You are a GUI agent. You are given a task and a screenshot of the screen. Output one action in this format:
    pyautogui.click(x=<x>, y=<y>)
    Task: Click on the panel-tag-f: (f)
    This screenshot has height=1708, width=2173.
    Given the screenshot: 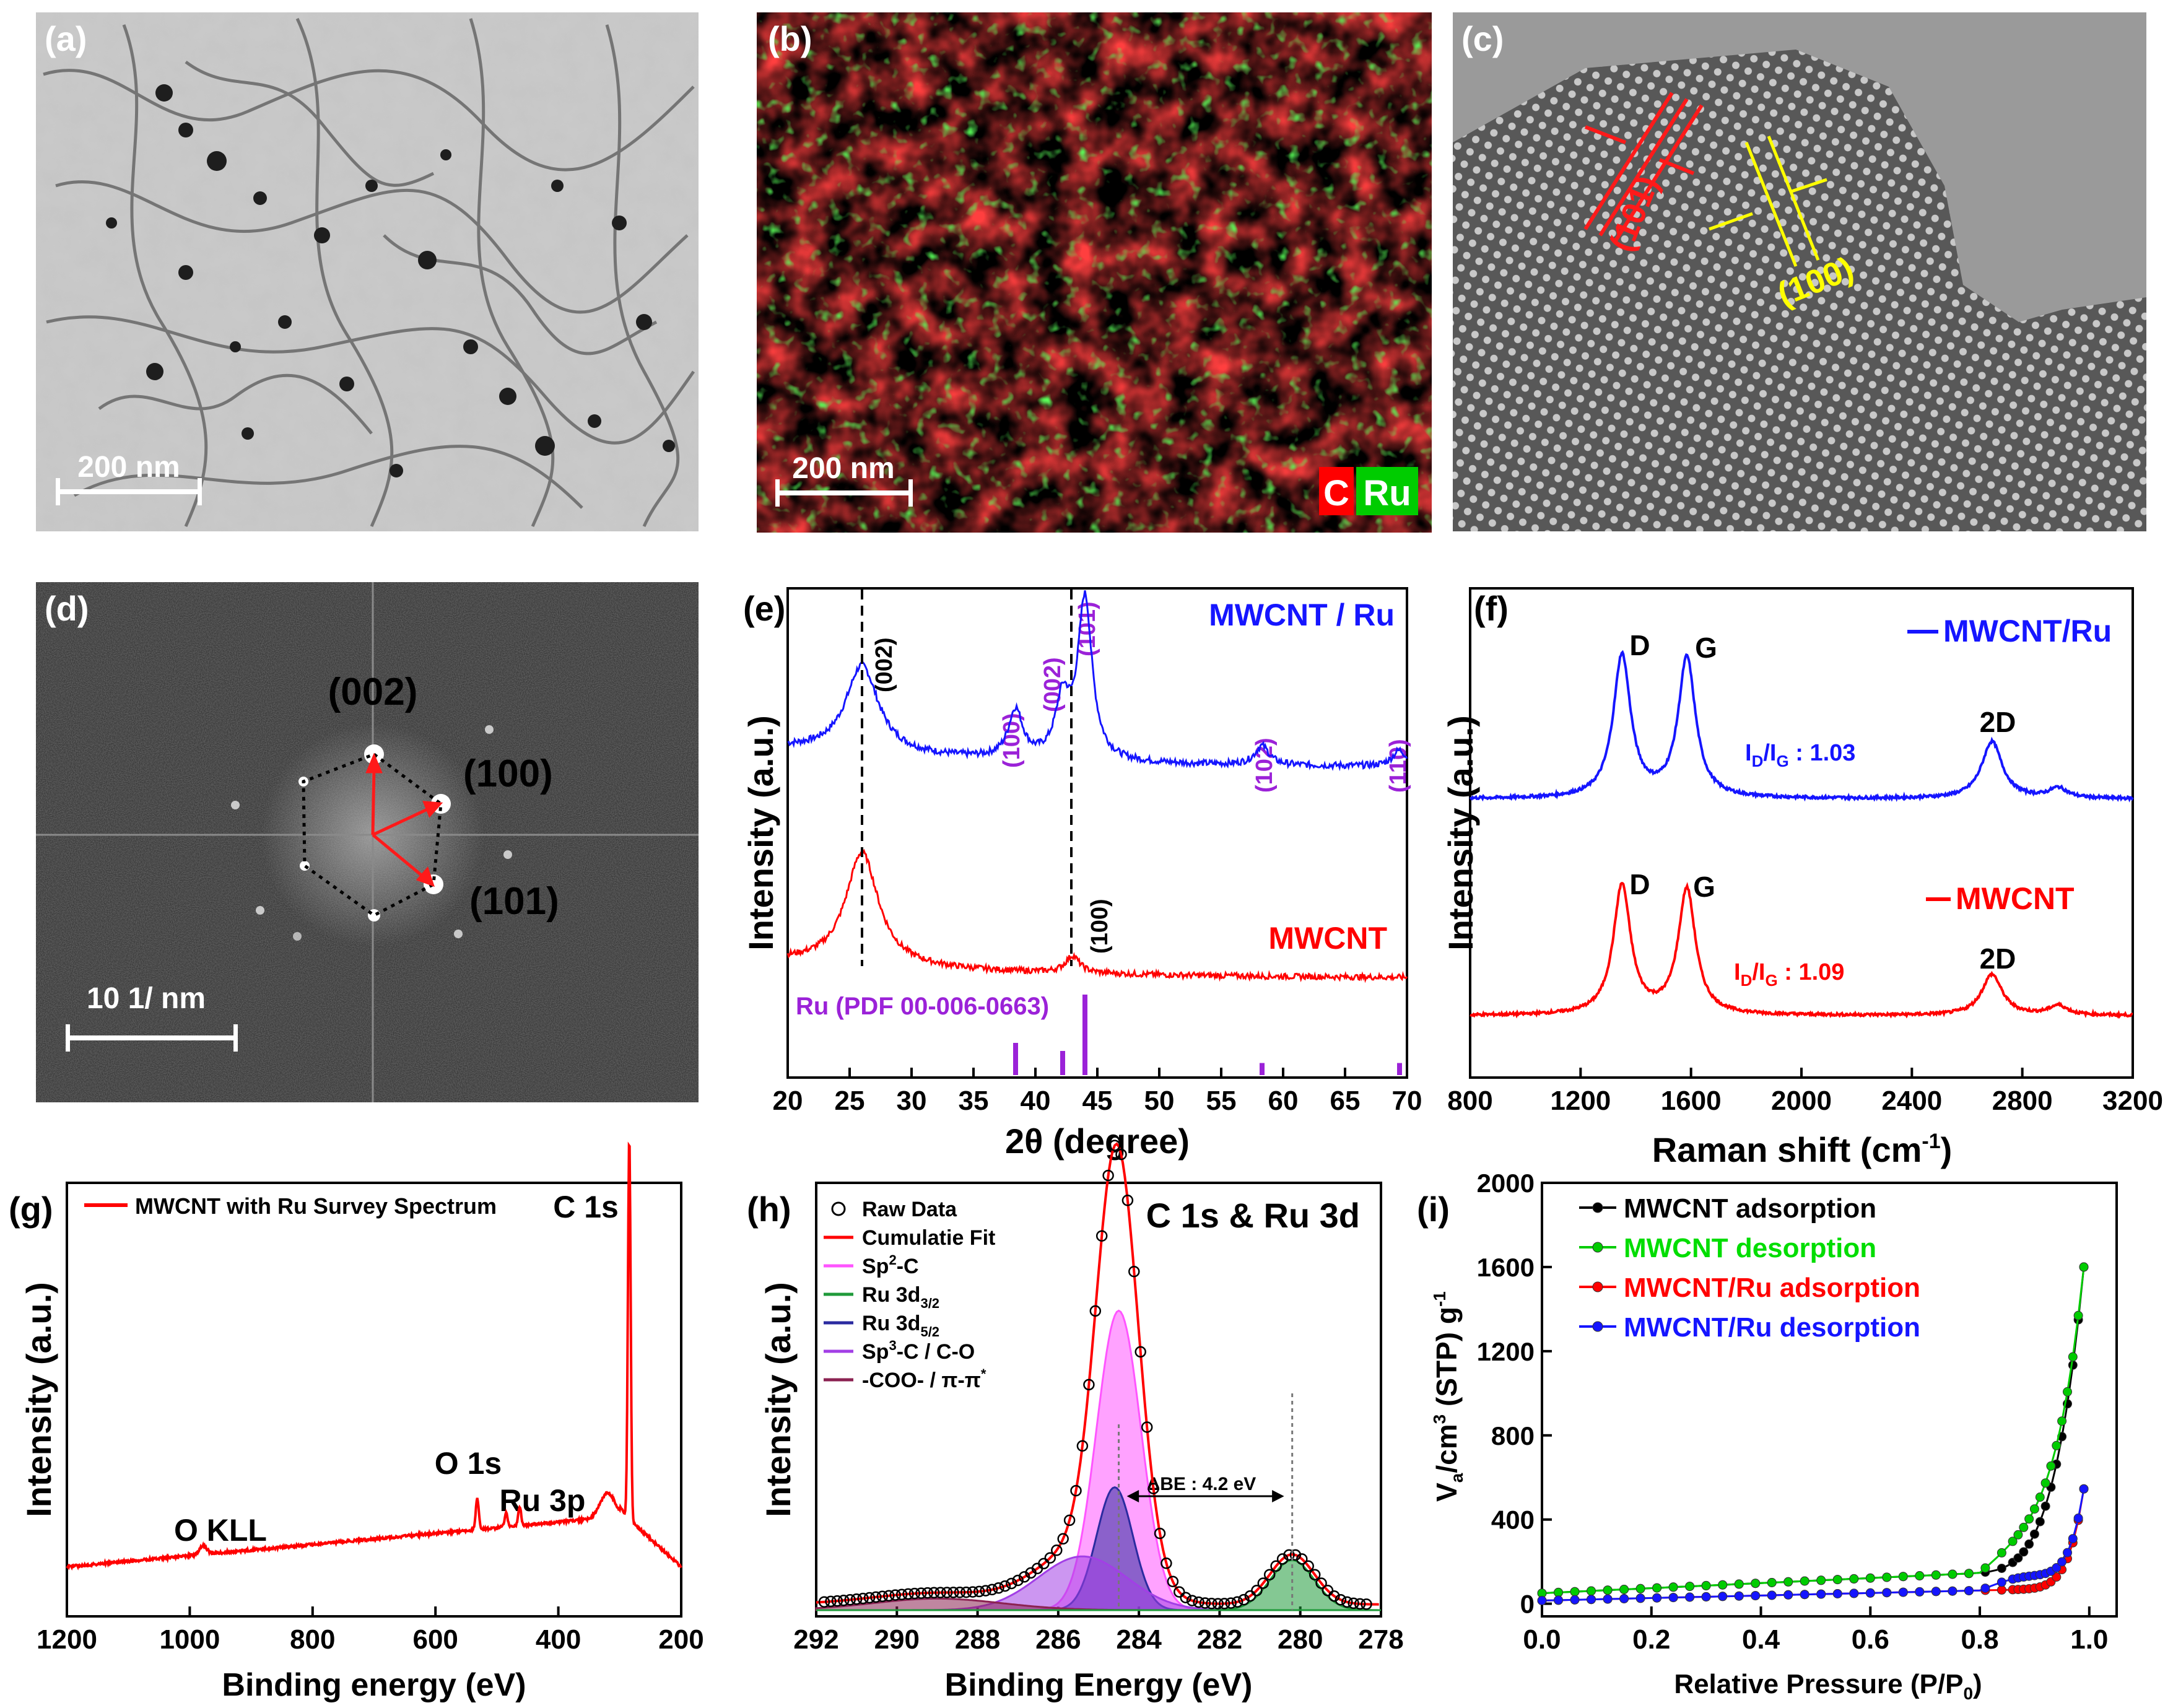 What is the action you would take?
    pyautogui.click(x=1491, y=608)
    